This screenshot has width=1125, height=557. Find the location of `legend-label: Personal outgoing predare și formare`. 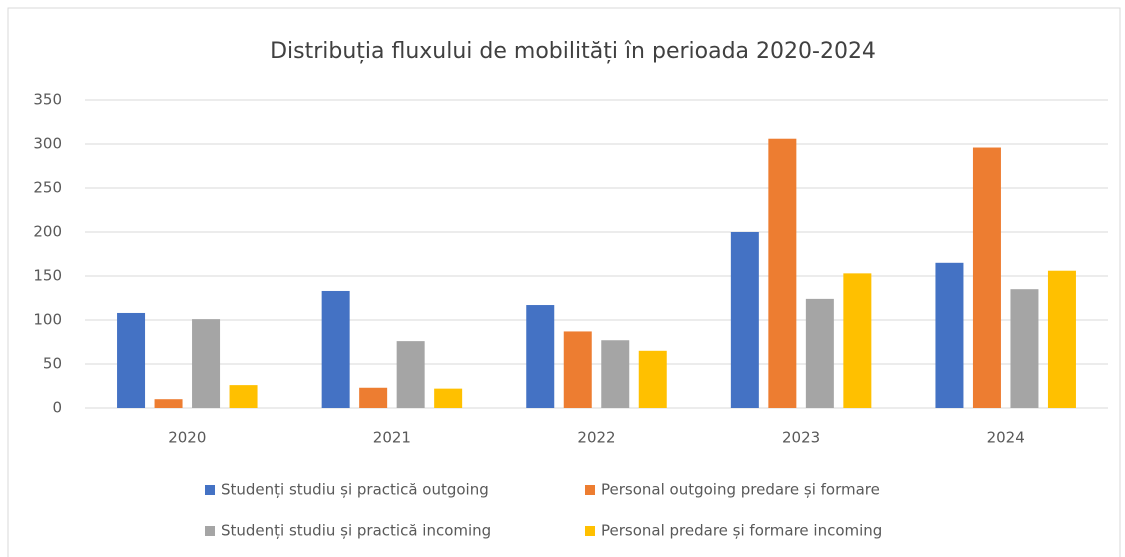

legend-label: Personal outgoing predare și formare is located at coordinates (740, 490).